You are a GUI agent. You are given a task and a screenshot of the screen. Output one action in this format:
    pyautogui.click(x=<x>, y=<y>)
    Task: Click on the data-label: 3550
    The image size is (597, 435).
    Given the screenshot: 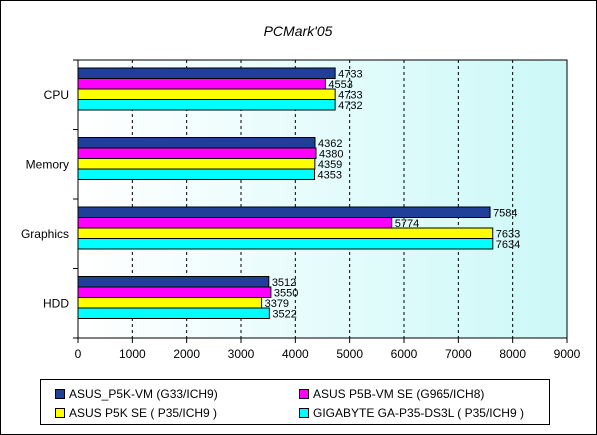 What is the action you would take?
    pyautogui.click(x=286, y=294)
    